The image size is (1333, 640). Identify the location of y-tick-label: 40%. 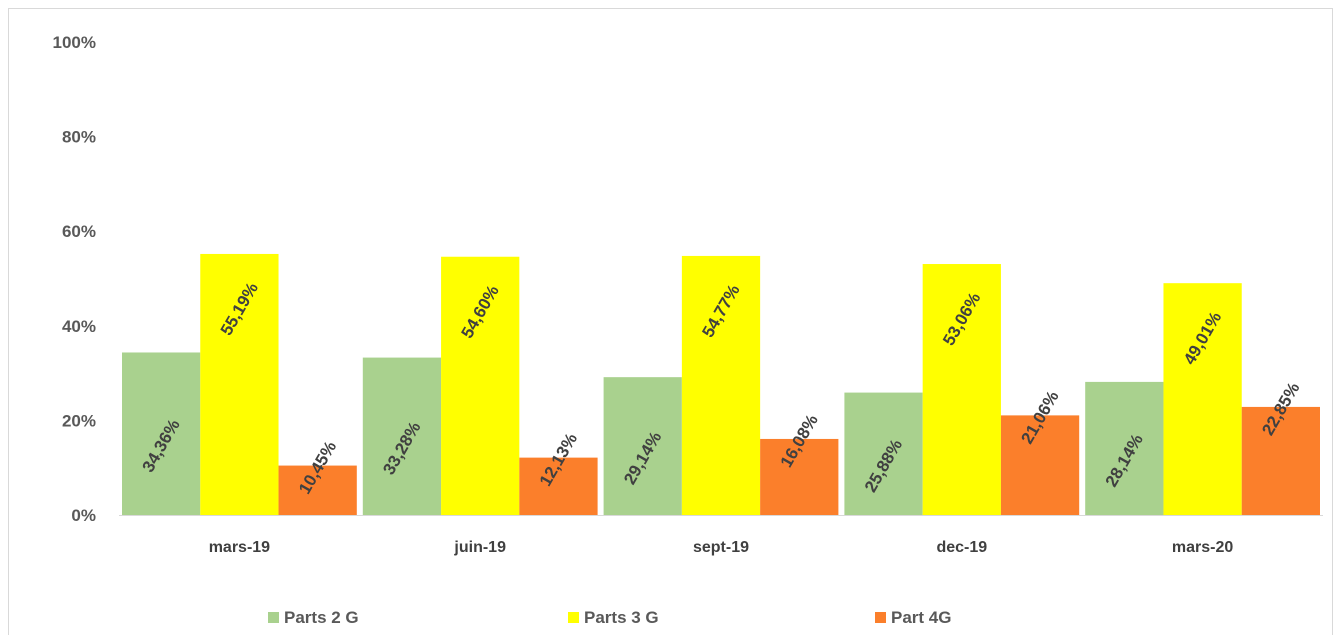
(79, 326).